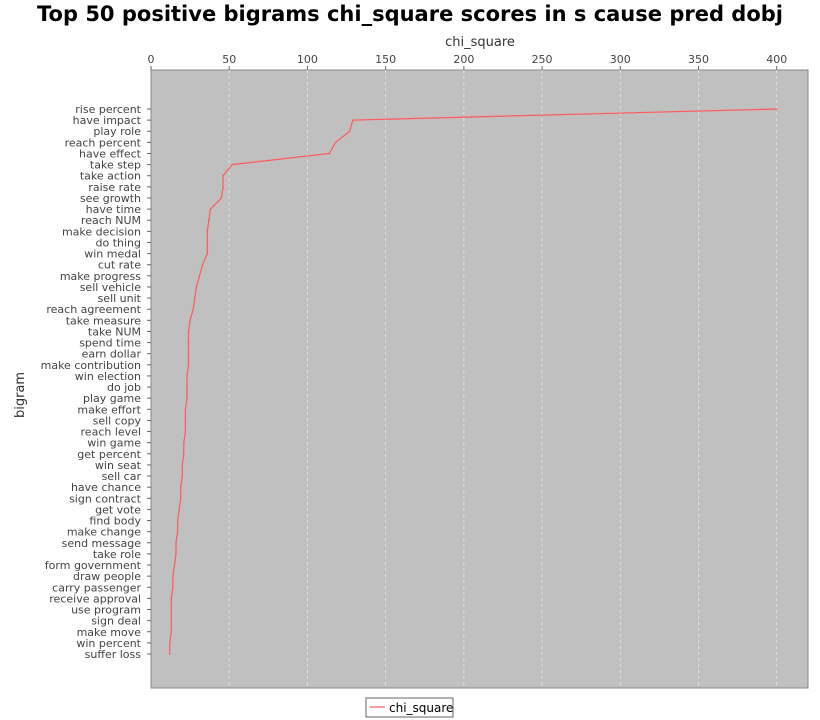 The width and height of the screenshot is (820, 720). I want to click on y-category-label-40: take role, so click(117, 554).